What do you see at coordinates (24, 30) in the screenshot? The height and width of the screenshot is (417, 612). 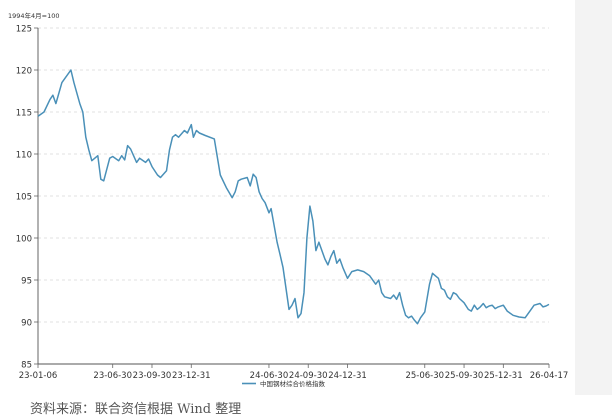 I see `y-tick-label-125: 125` at bounding box center [24, 30].